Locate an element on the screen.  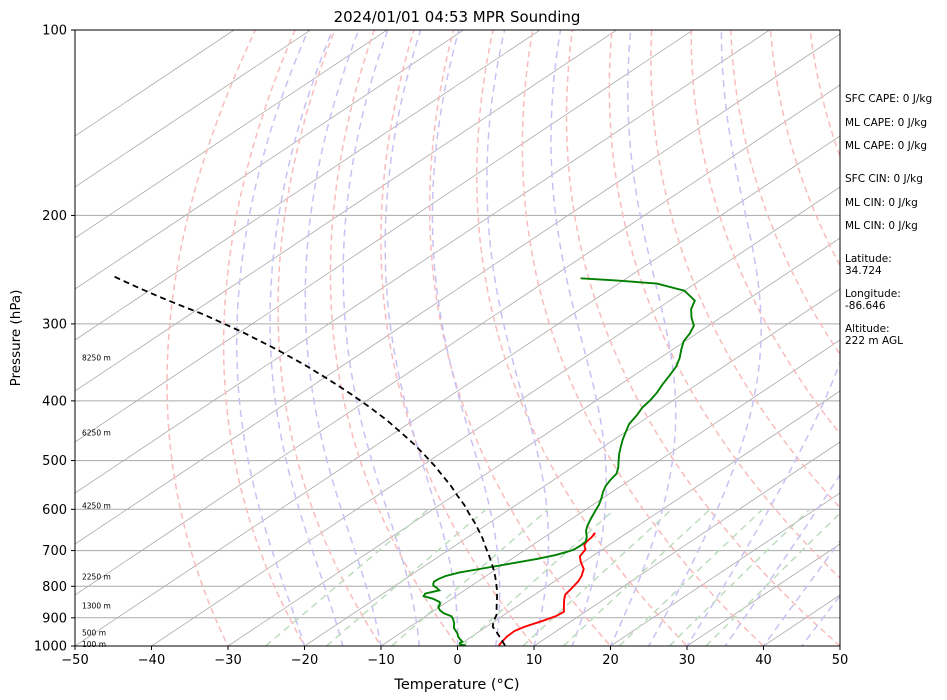
height-label: 8250 m is located at coordinates (96, 357).